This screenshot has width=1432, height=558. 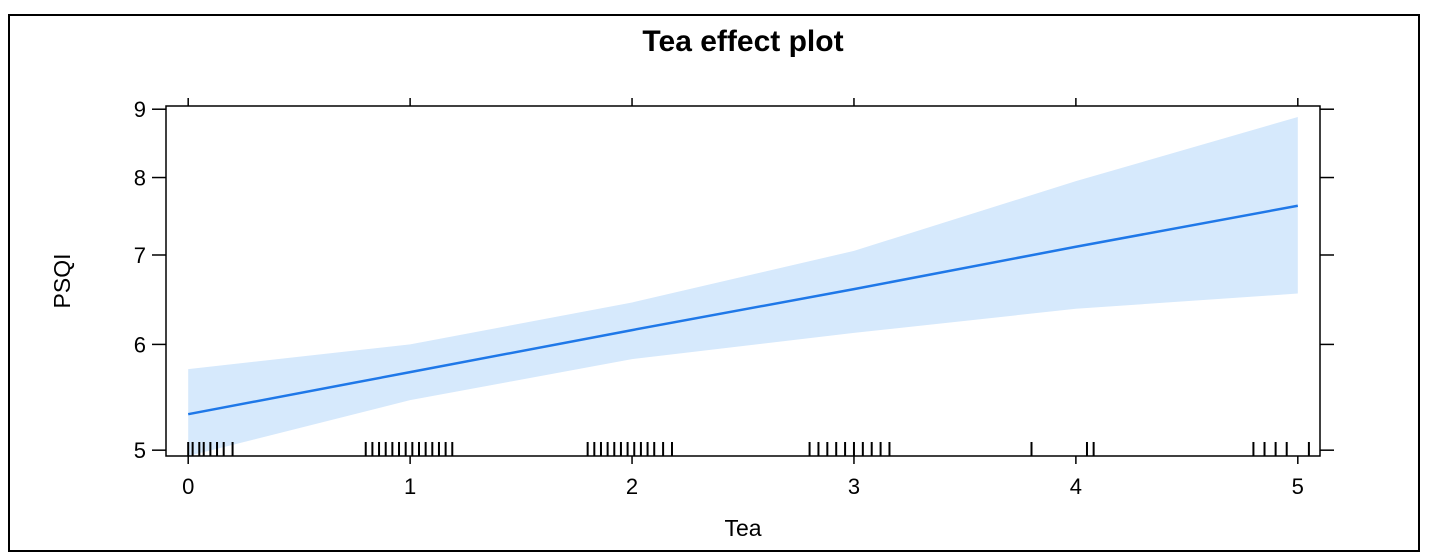 What do you see at coordinates (140, 109) in the screenshot?
I see `y-tick-label: 9` at bounding box center [140, 109].